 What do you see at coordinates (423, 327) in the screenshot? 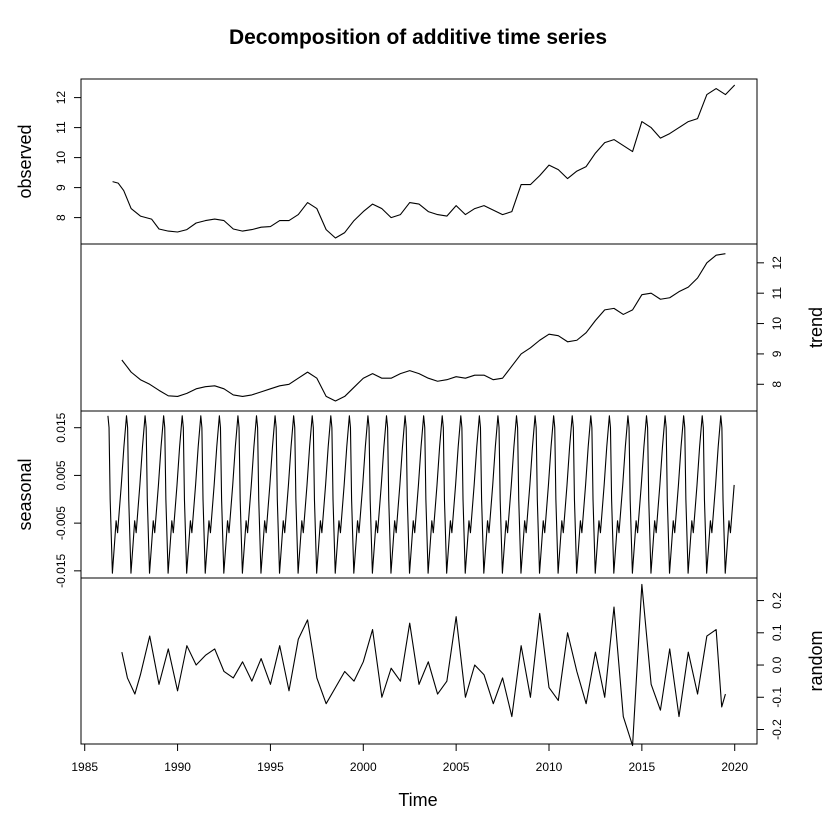
I see `series-line-trend` at bounding box center [423, 327].